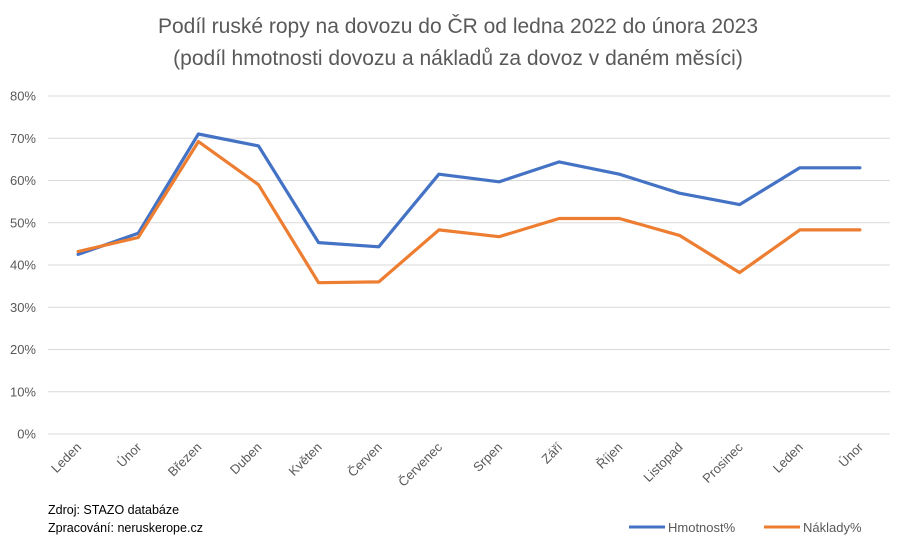 This screenshot has height=553, width=917. I want to click on source-note: Zdroj: STAZO databáze, so click(113, 510).